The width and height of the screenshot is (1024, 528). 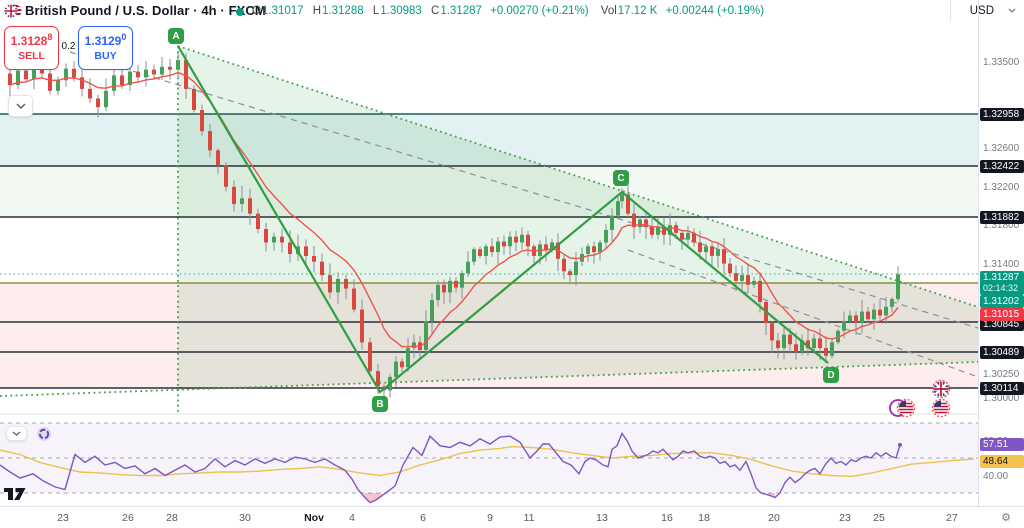 What do you see at coordinates (105, 40) in the screenshot?
I see `buy-price: 1.31290` at bounding box center [105, 40].